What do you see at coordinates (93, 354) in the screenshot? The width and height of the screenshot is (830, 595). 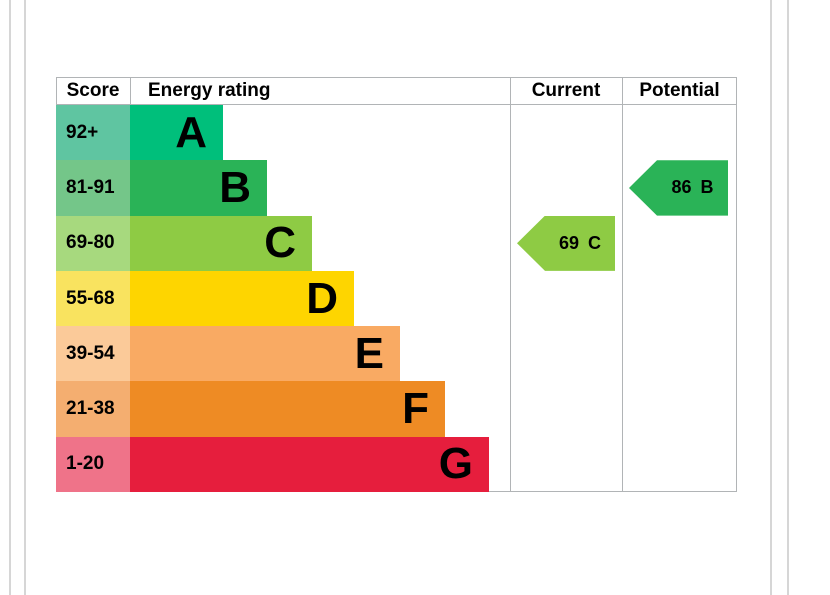 I see `band-score-range: 39-54` at bounding box center [93, 354].